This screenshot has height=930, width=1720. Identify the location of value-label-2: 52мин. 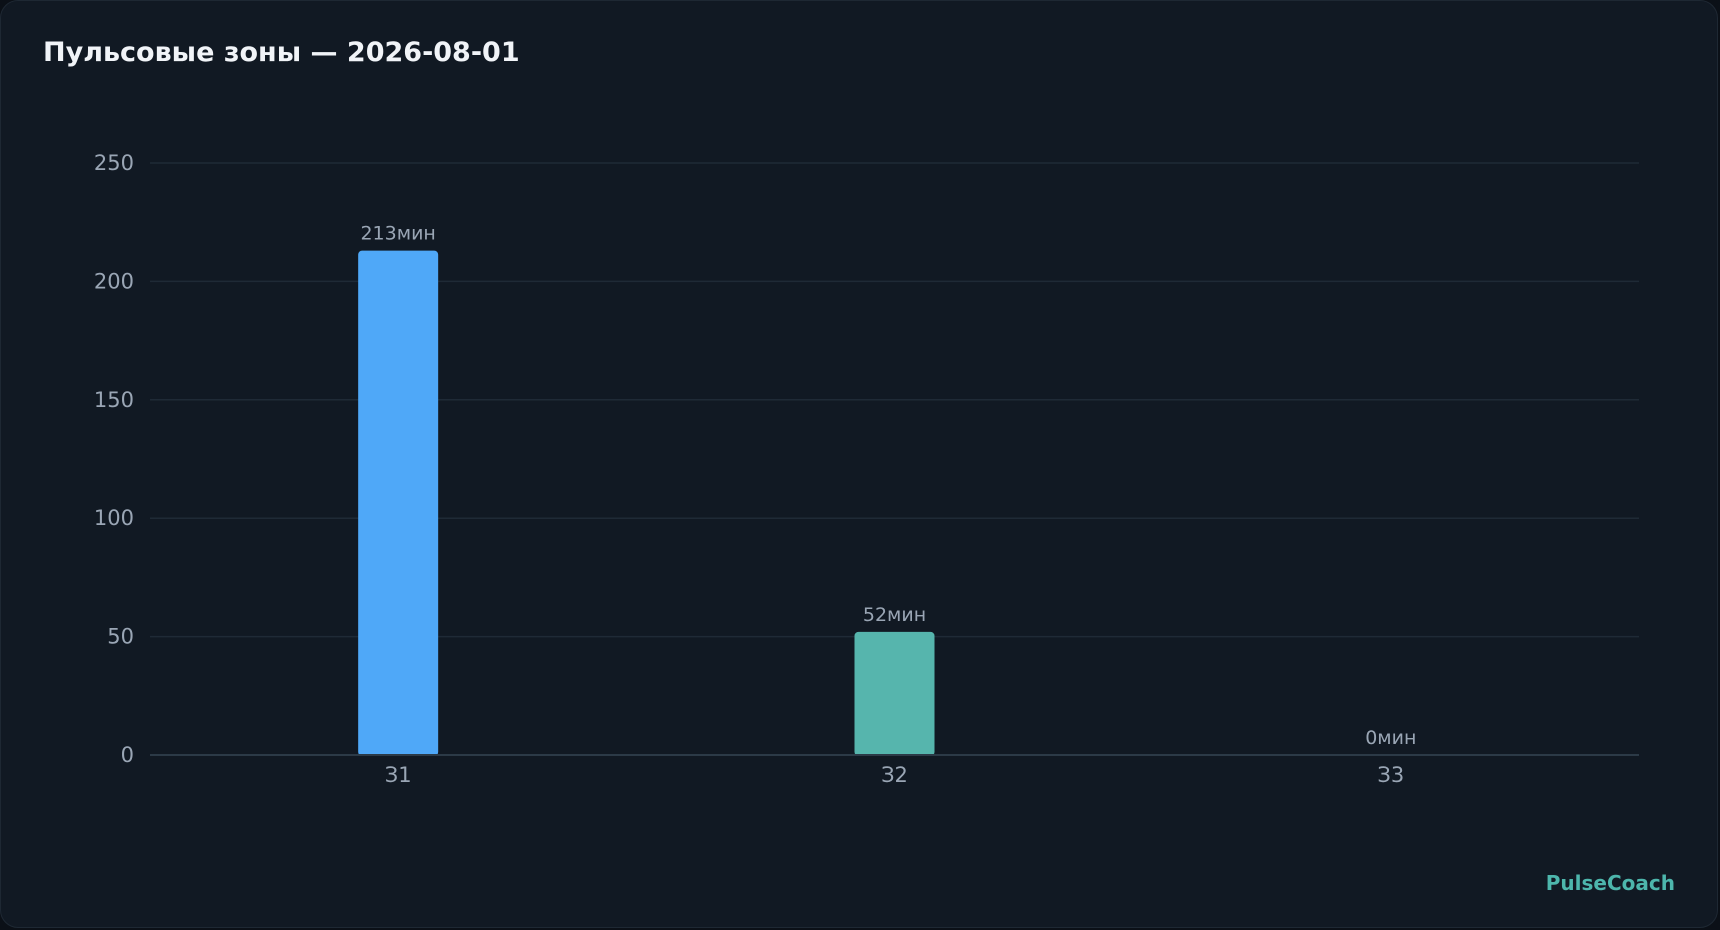
(894, 615).